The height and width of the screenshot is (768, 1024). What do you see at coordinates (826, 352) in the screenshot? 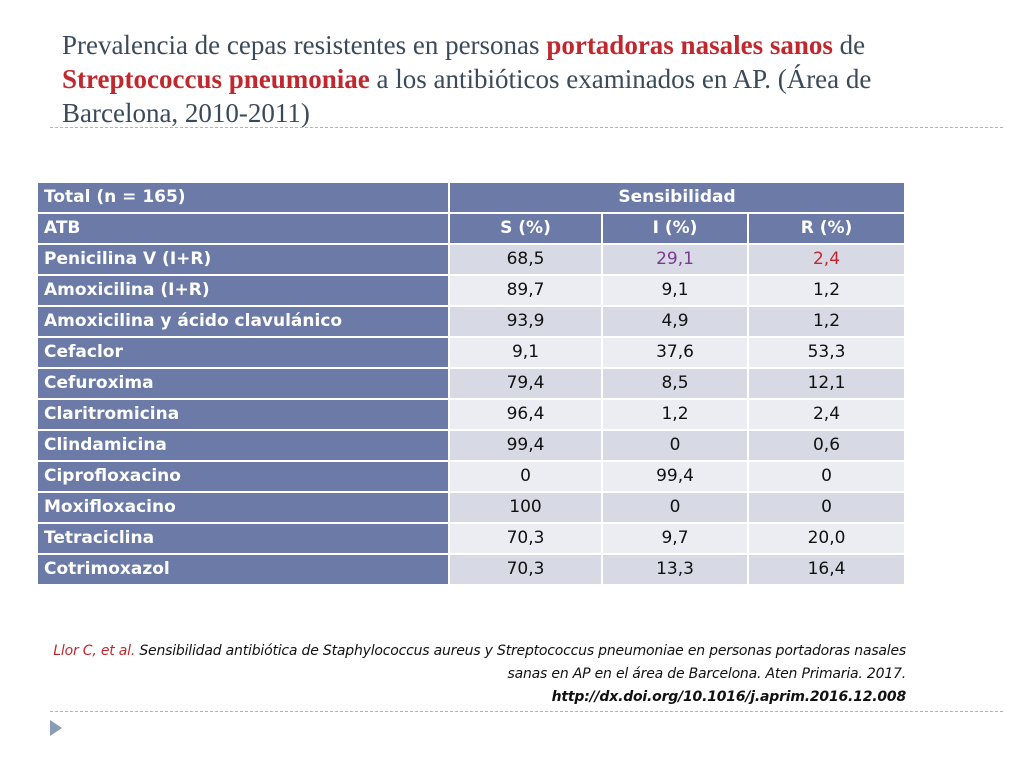
I see `value-cell-r: 53,3` at bounding box center [826, 352].